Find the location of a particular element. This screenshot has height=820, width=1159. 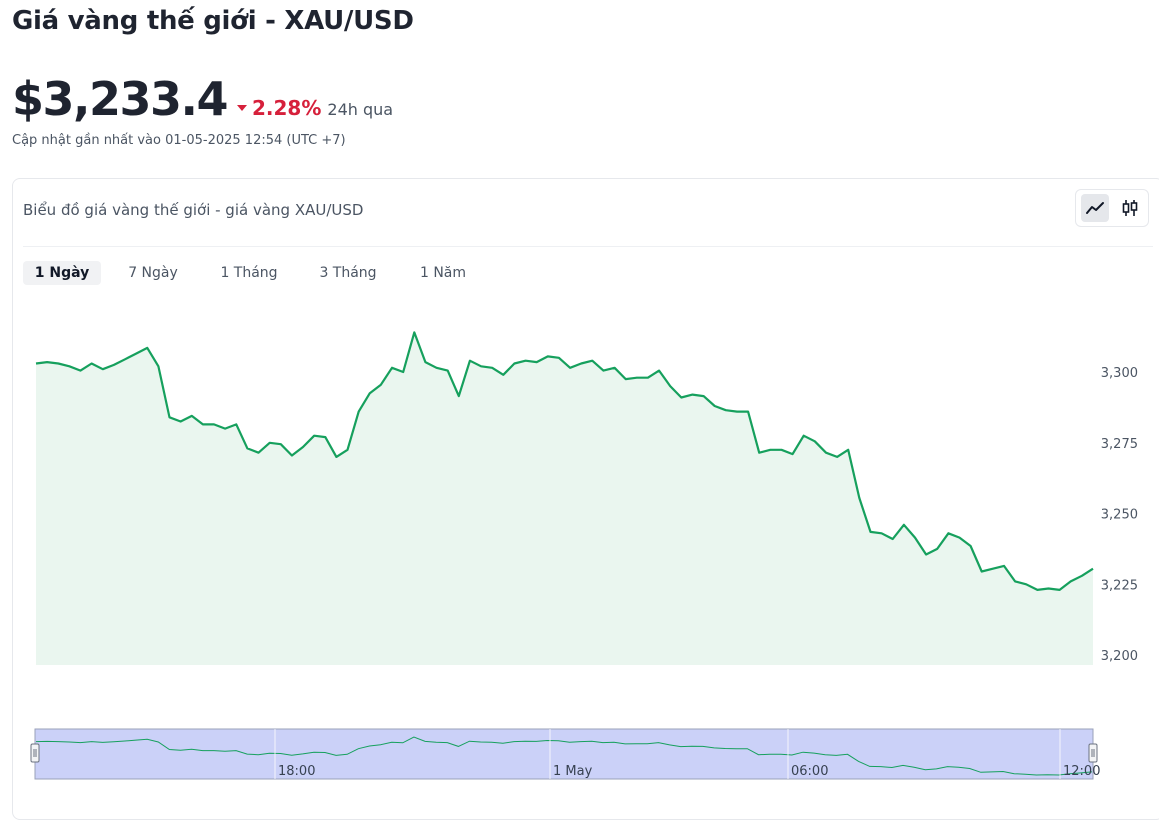

line-chart-button is located at coordinates (1095, 208).